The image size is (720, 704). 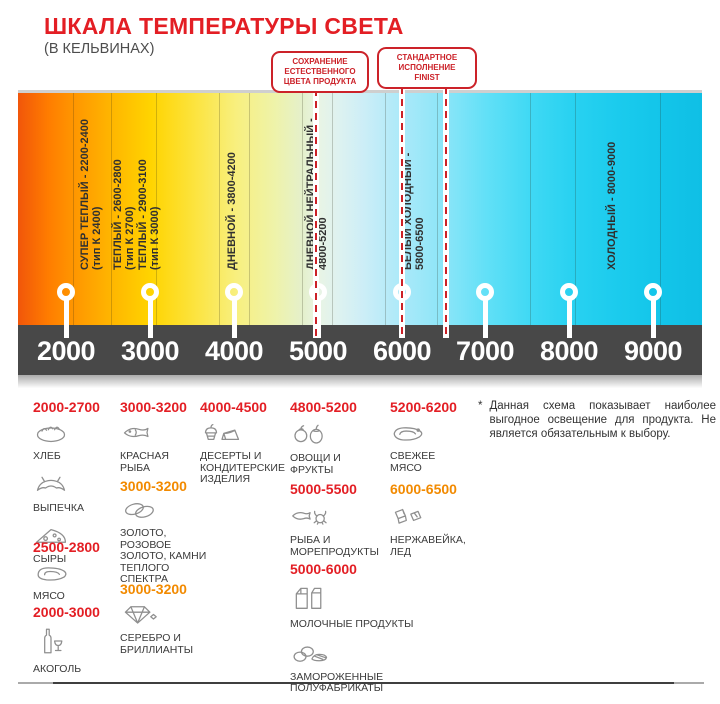 I want to click on bread-icon, so click(x=74, y=434).